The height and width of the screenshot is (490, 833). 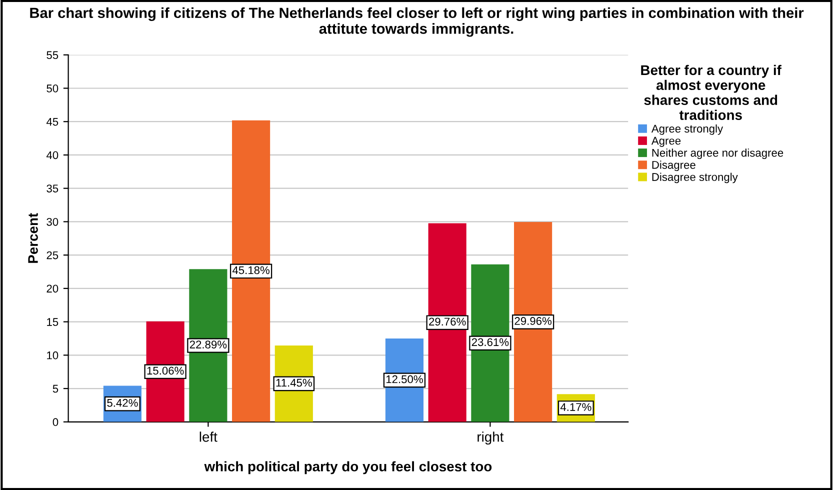 What do you see at coordinates (52, 188) in the screenshot?
I see `y-tick-label: 35` at bounding box center [52, 188].